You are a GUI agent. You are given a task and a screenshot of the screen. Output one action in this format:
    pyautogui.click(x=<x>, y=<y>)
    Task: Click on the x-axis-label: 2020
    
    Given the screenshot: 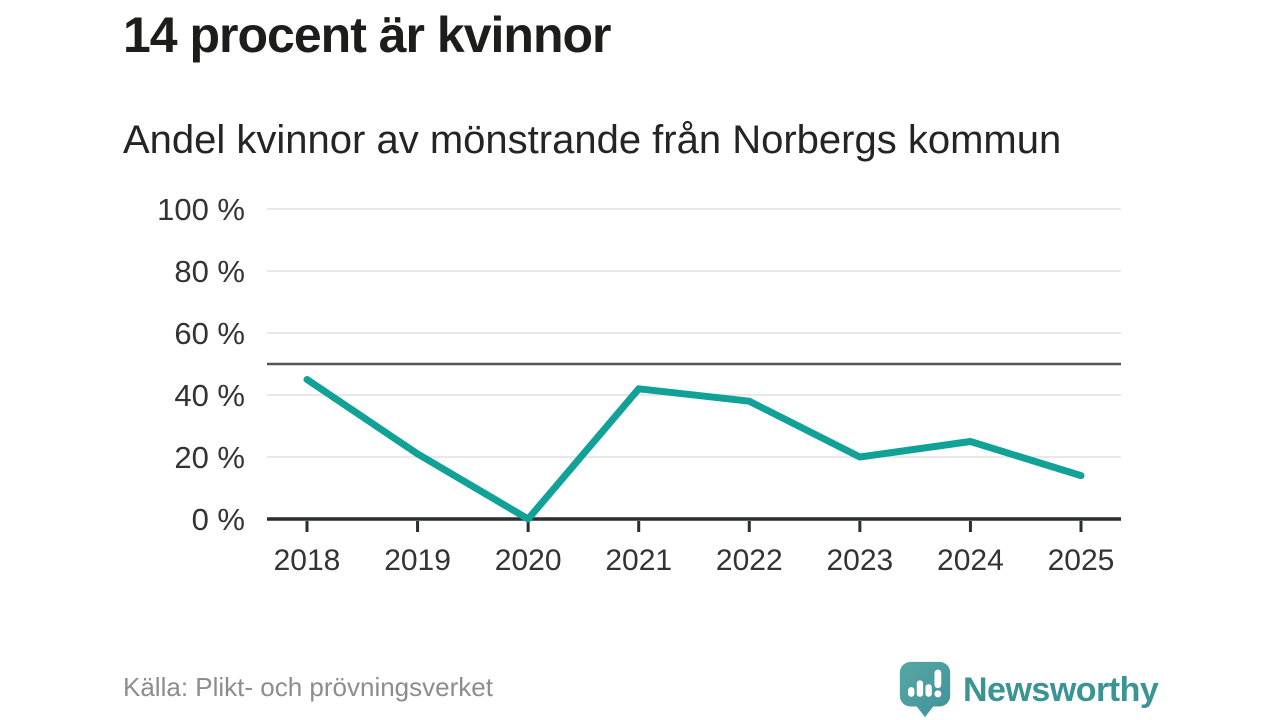 What is the action you would take?
    pyautogui.click(x=528, y=560)
    